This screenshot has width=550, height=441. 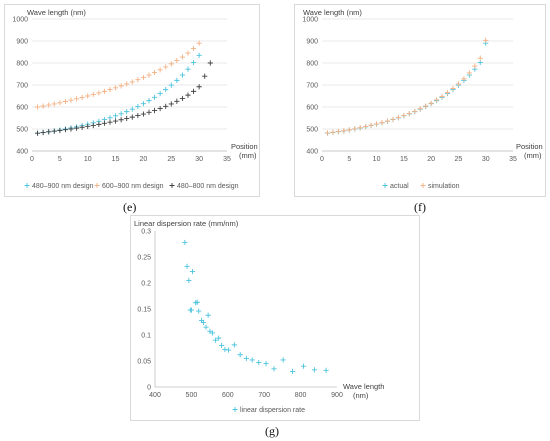 I want to click on y-tick-label: 0.05, so click(x=144, y=362).